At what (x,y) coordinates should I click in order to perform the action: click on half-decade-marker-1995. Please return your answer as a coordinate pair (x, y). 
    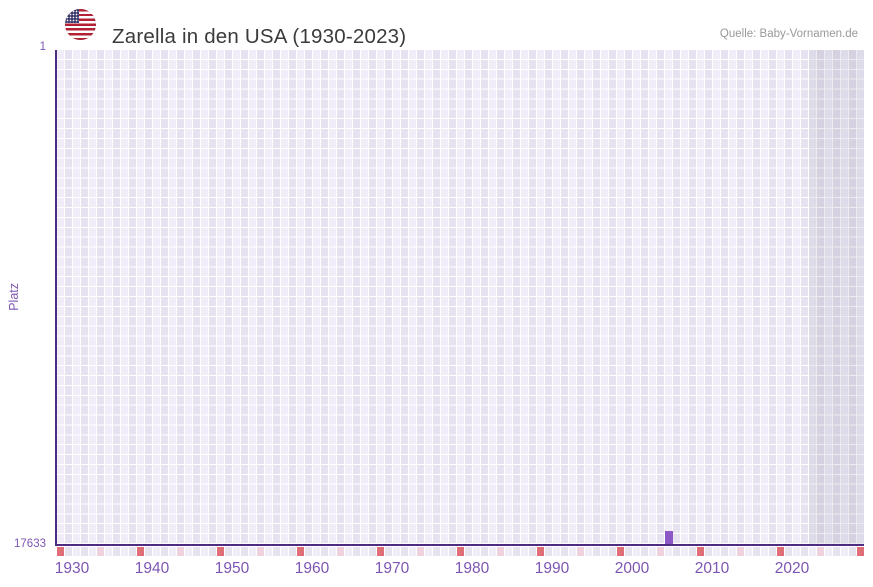
    Looking at the image, I should click on (580, 551).